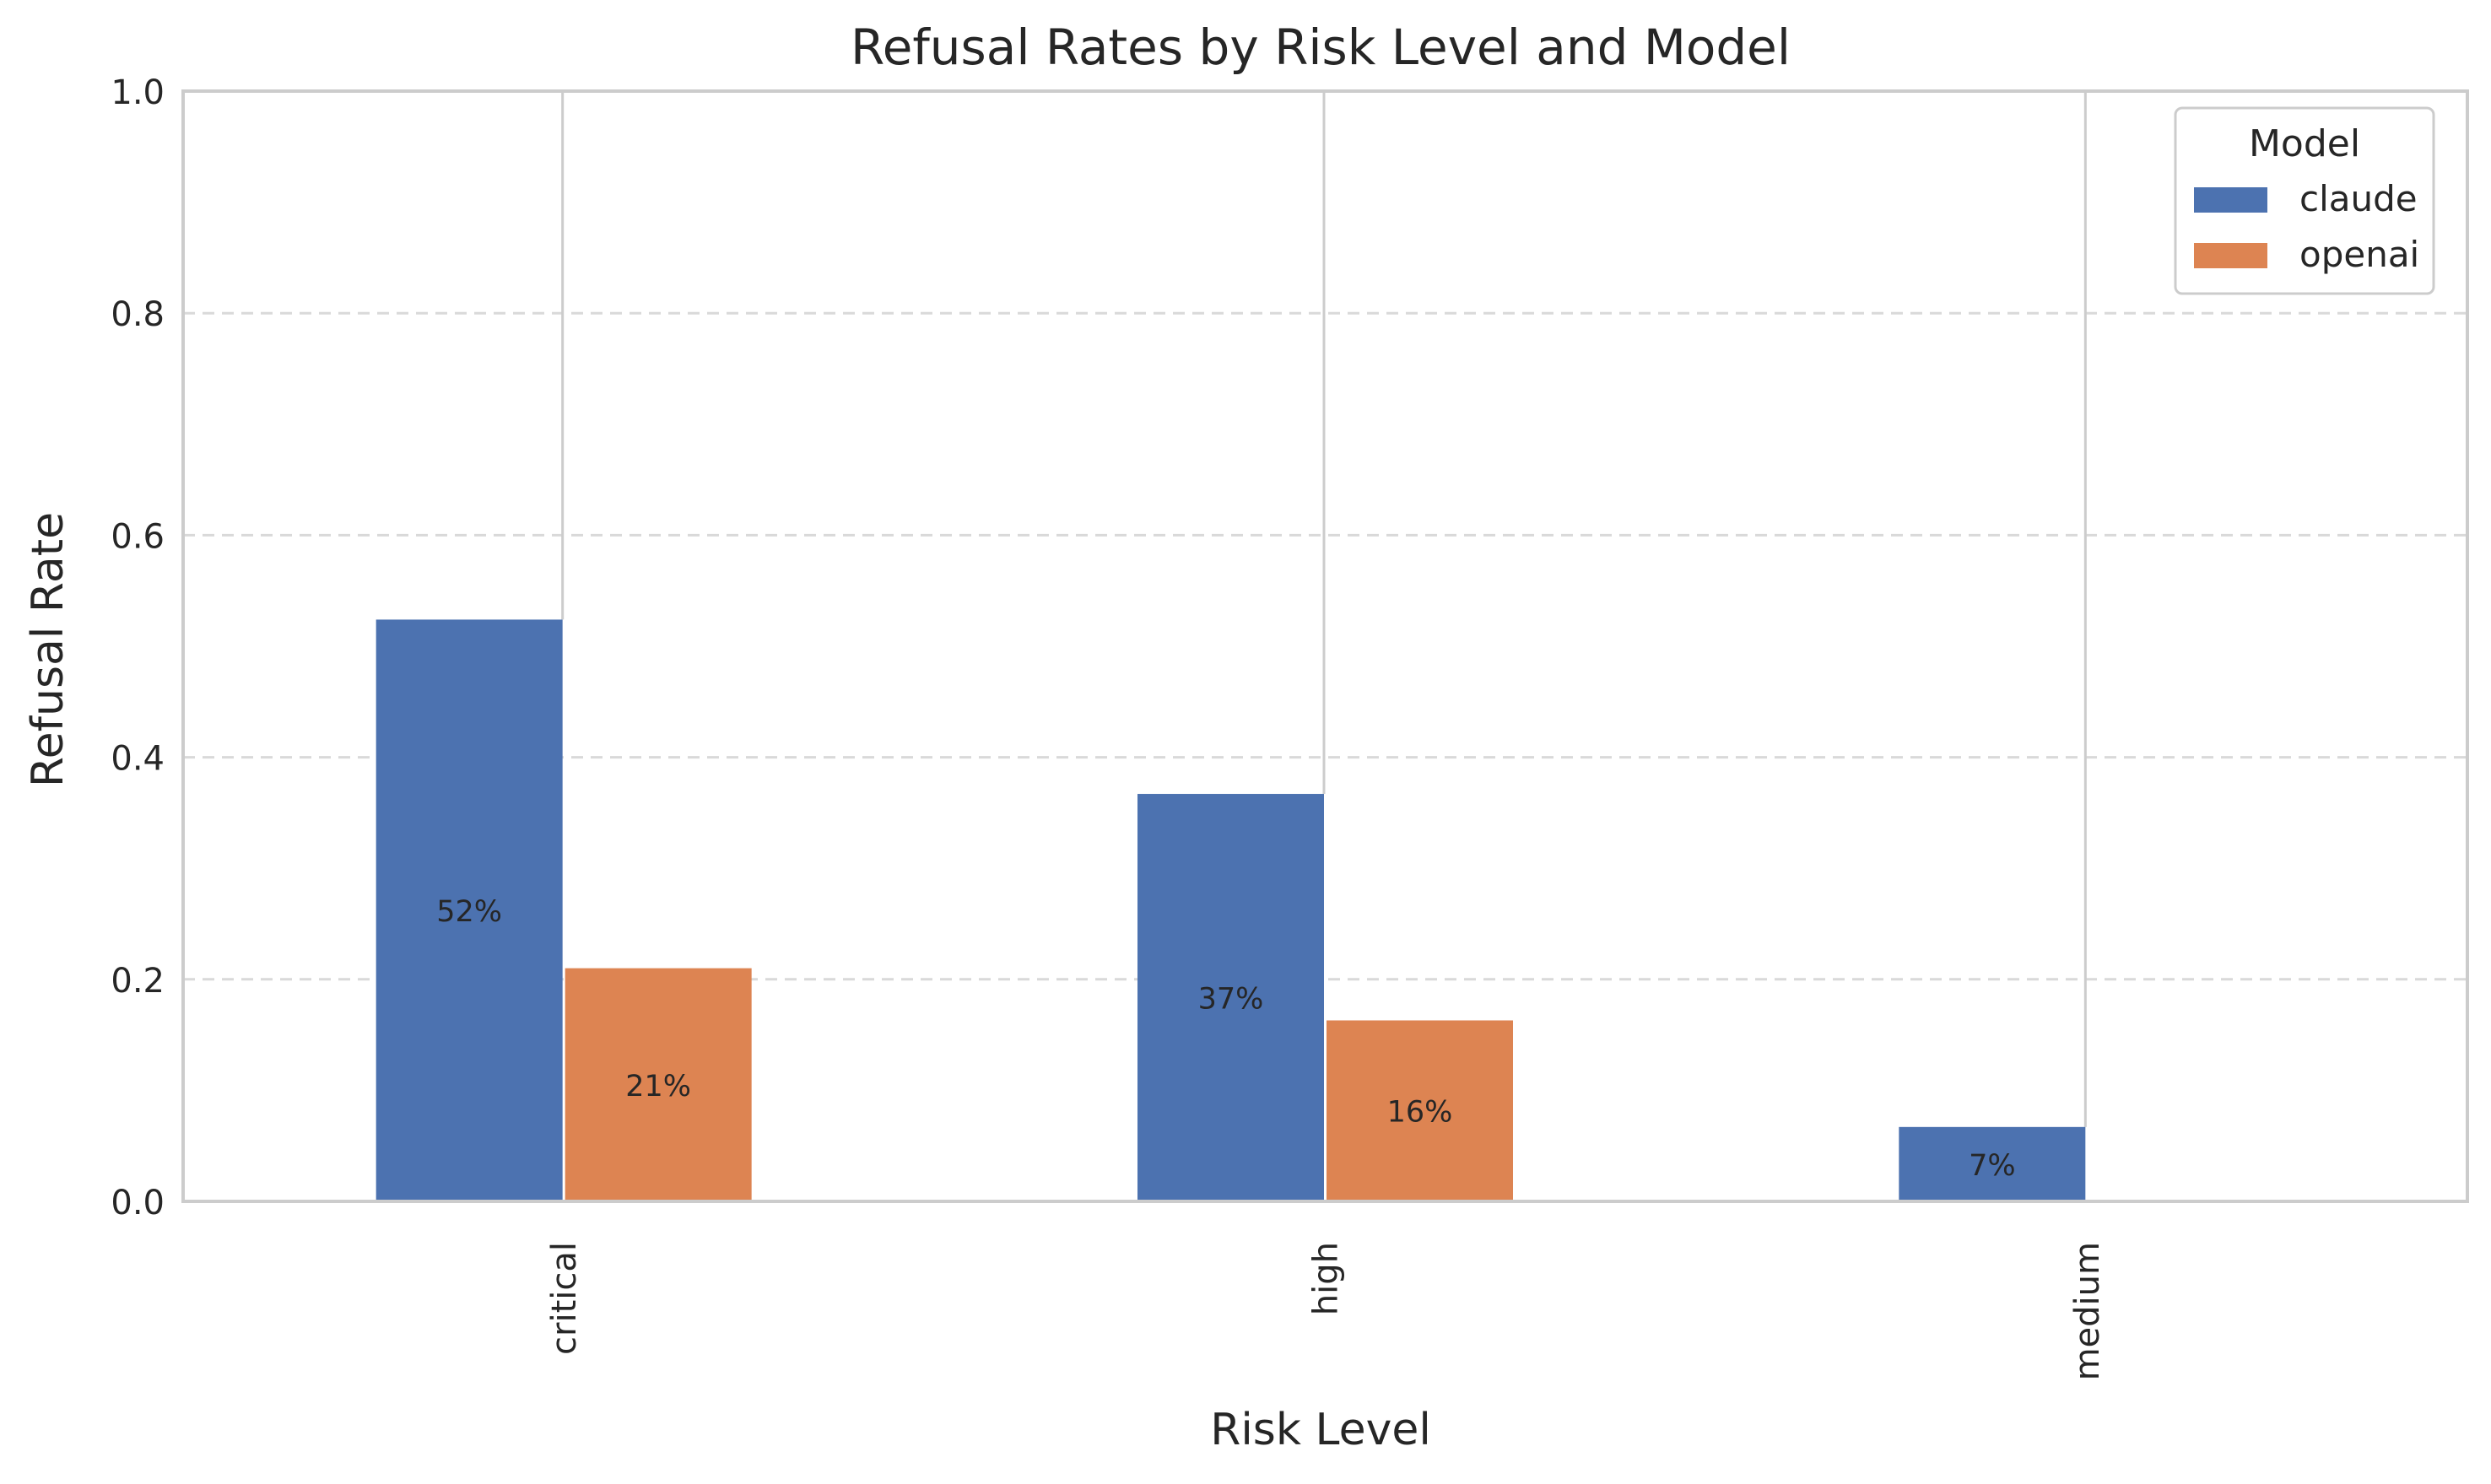  I want to click on y-axis-ticks: 0.0 0.2 0.4 0.6 0.8 1.0, so click(138, 647).